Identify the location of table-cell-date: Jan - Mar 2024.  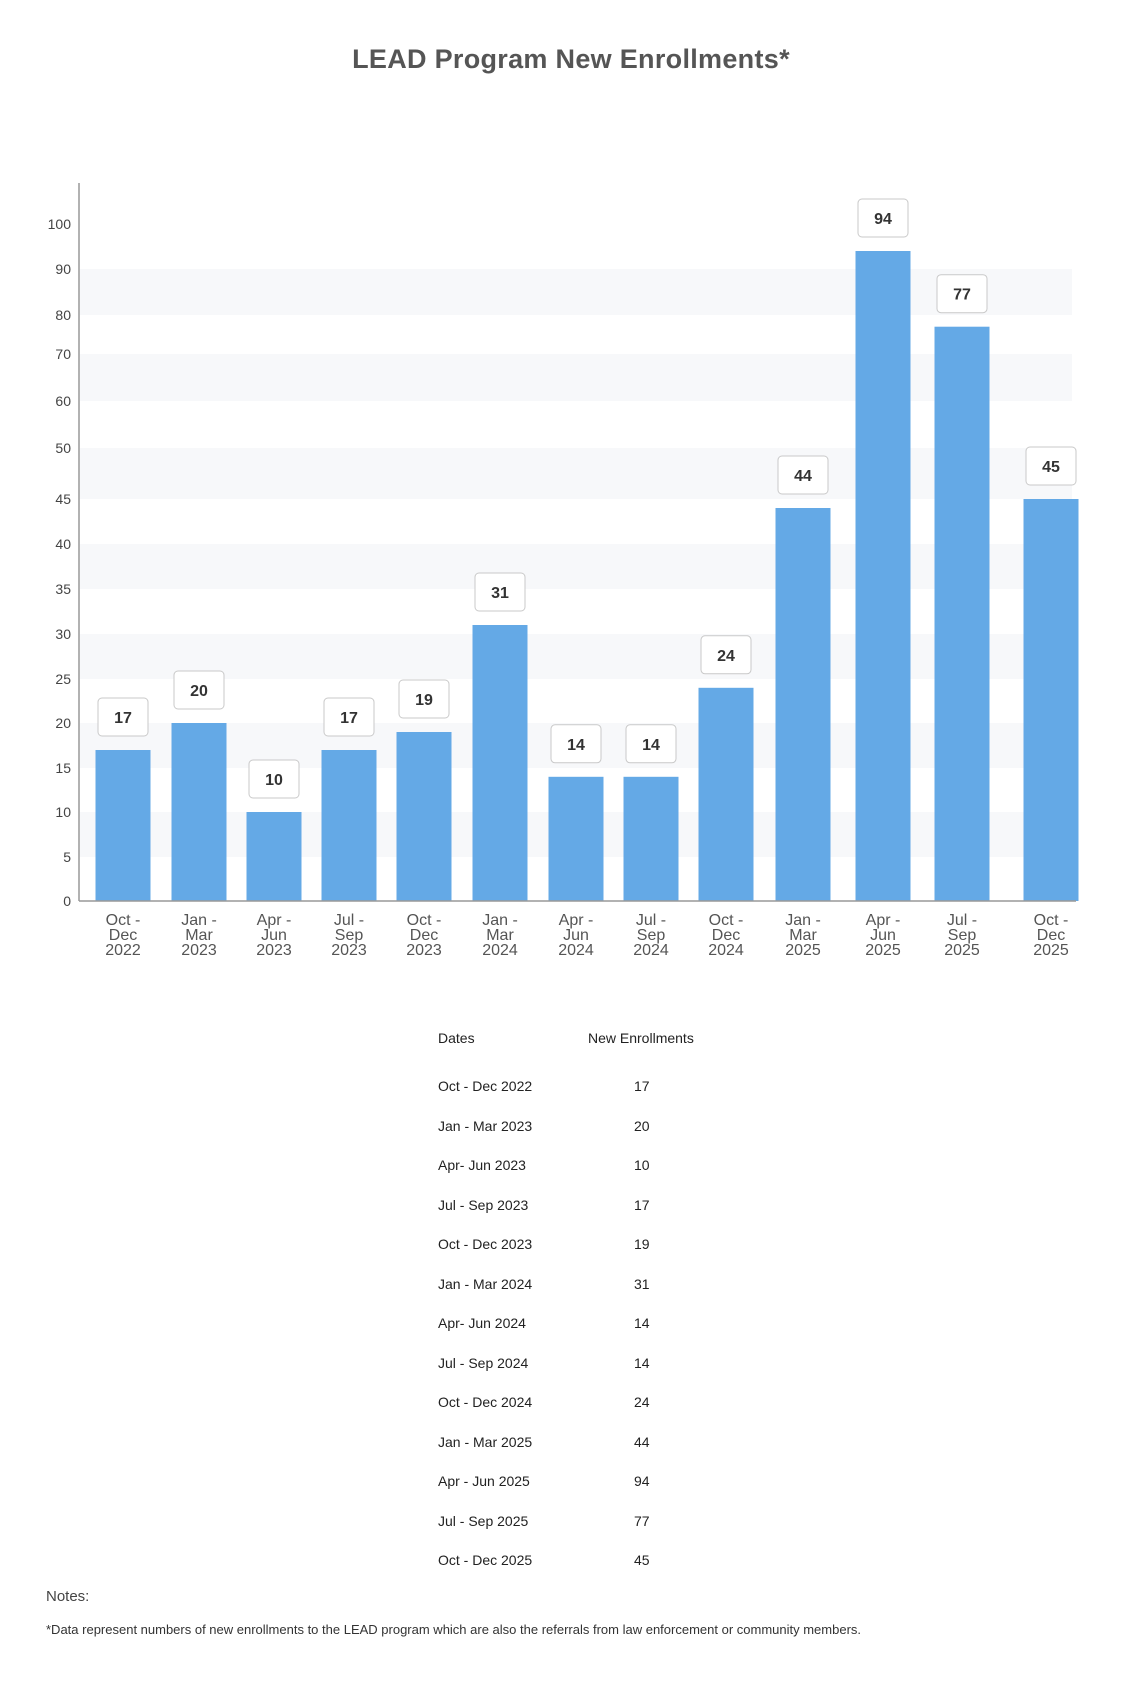
(485, 1283).